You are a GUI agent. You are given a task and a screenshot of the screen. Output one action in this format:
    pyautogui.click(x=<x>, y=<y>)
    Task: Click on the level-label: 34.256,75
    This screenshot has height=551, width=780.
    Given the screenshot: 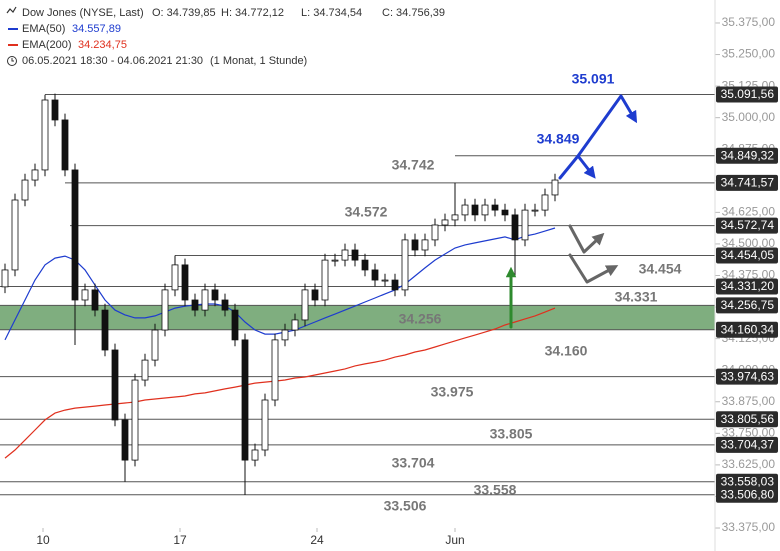 What is the action you would take?
    pyautogui.click(x=748, y=305)
    